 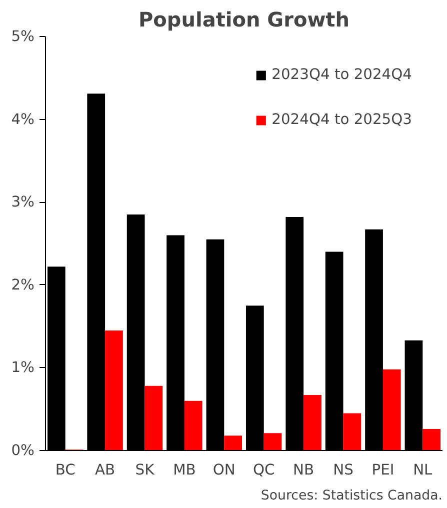 What do you see at coordinates (263, 470) in the screenshot?
I see `x-tick-label: QC` at bounding box center [263, 470].